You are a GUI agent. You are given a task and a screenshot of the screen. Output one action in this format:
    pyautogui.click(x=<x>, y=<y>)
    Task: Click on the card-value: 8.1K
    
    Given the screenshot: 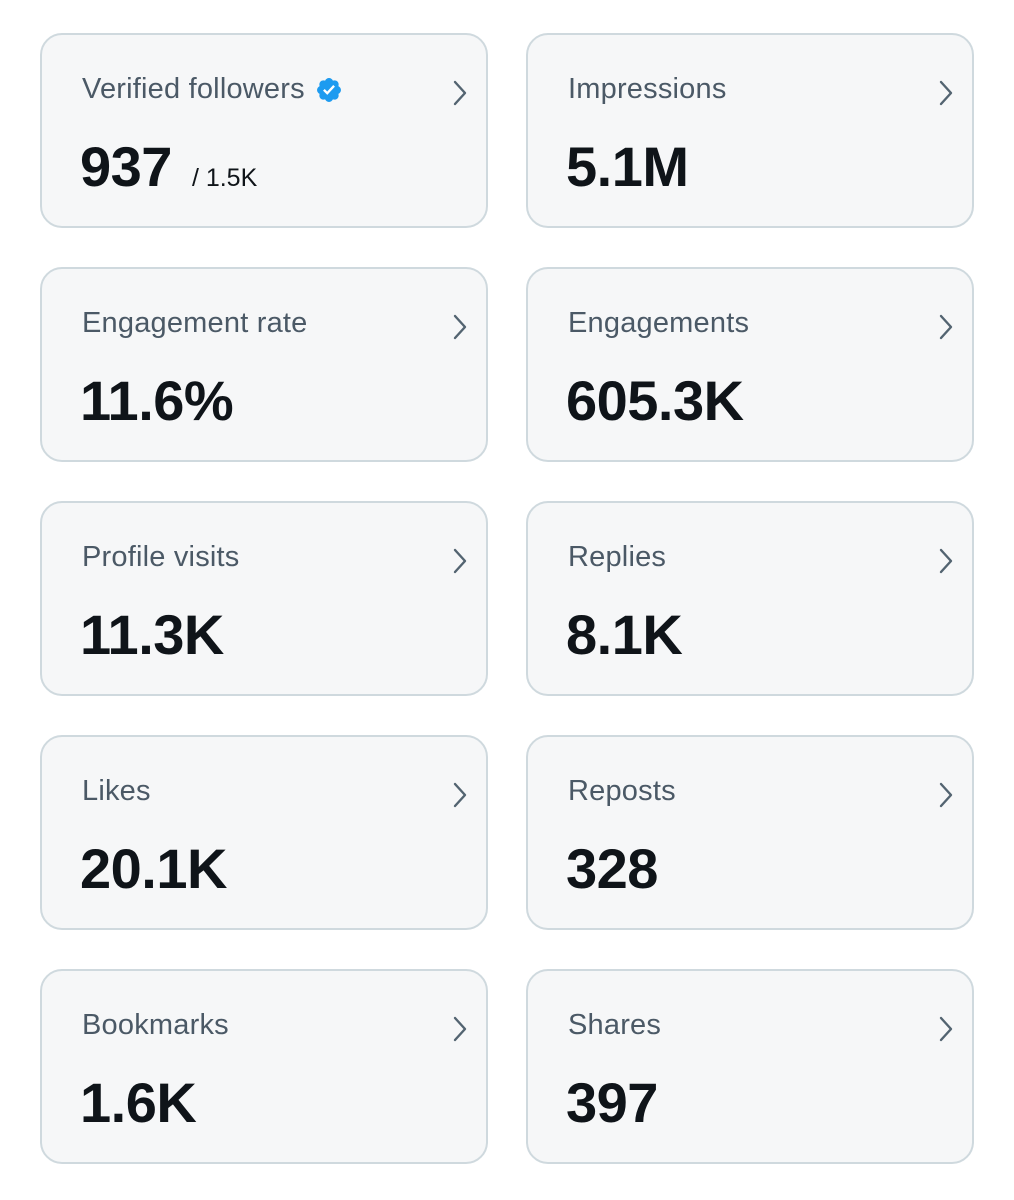 What is the action you would take?
    pyautogui.click(x=624, y=634)
    